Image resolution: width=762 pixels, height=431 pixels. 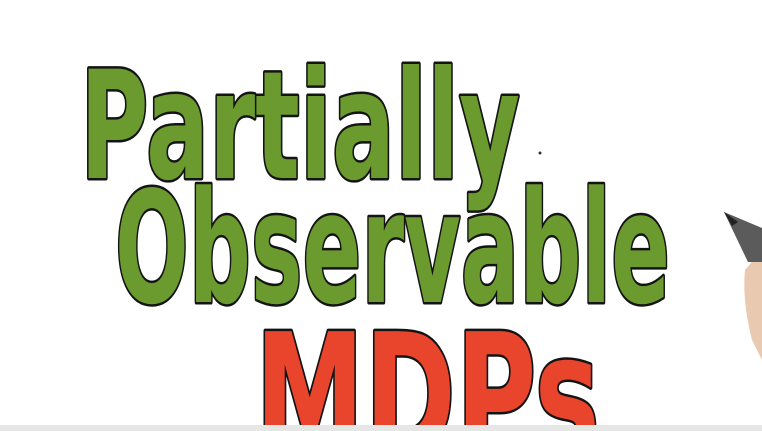 I want to click on title-line: MDPs, so click(x=427, y=364).